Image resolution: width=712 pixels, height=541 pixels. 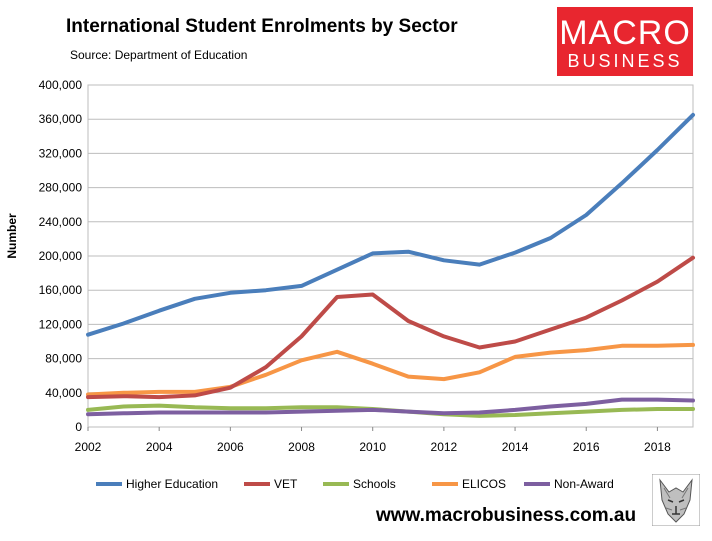 What do you see at coordinates (61, 153) in the screenshot?
I see `y-tick-label: 320,000` at bounding box center [61, 153].